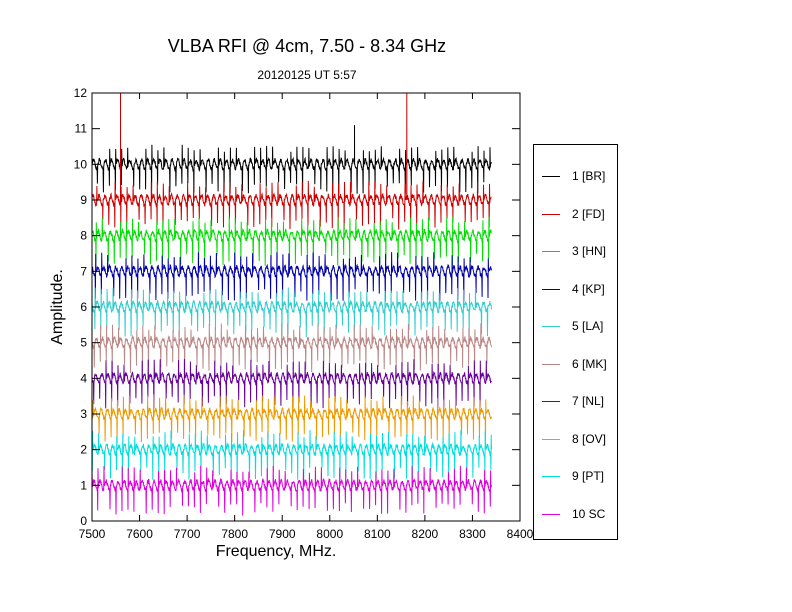 The width and height of the screenshot is (792, 612). I want to click on y-tick-label: 6, so click(83, 307).